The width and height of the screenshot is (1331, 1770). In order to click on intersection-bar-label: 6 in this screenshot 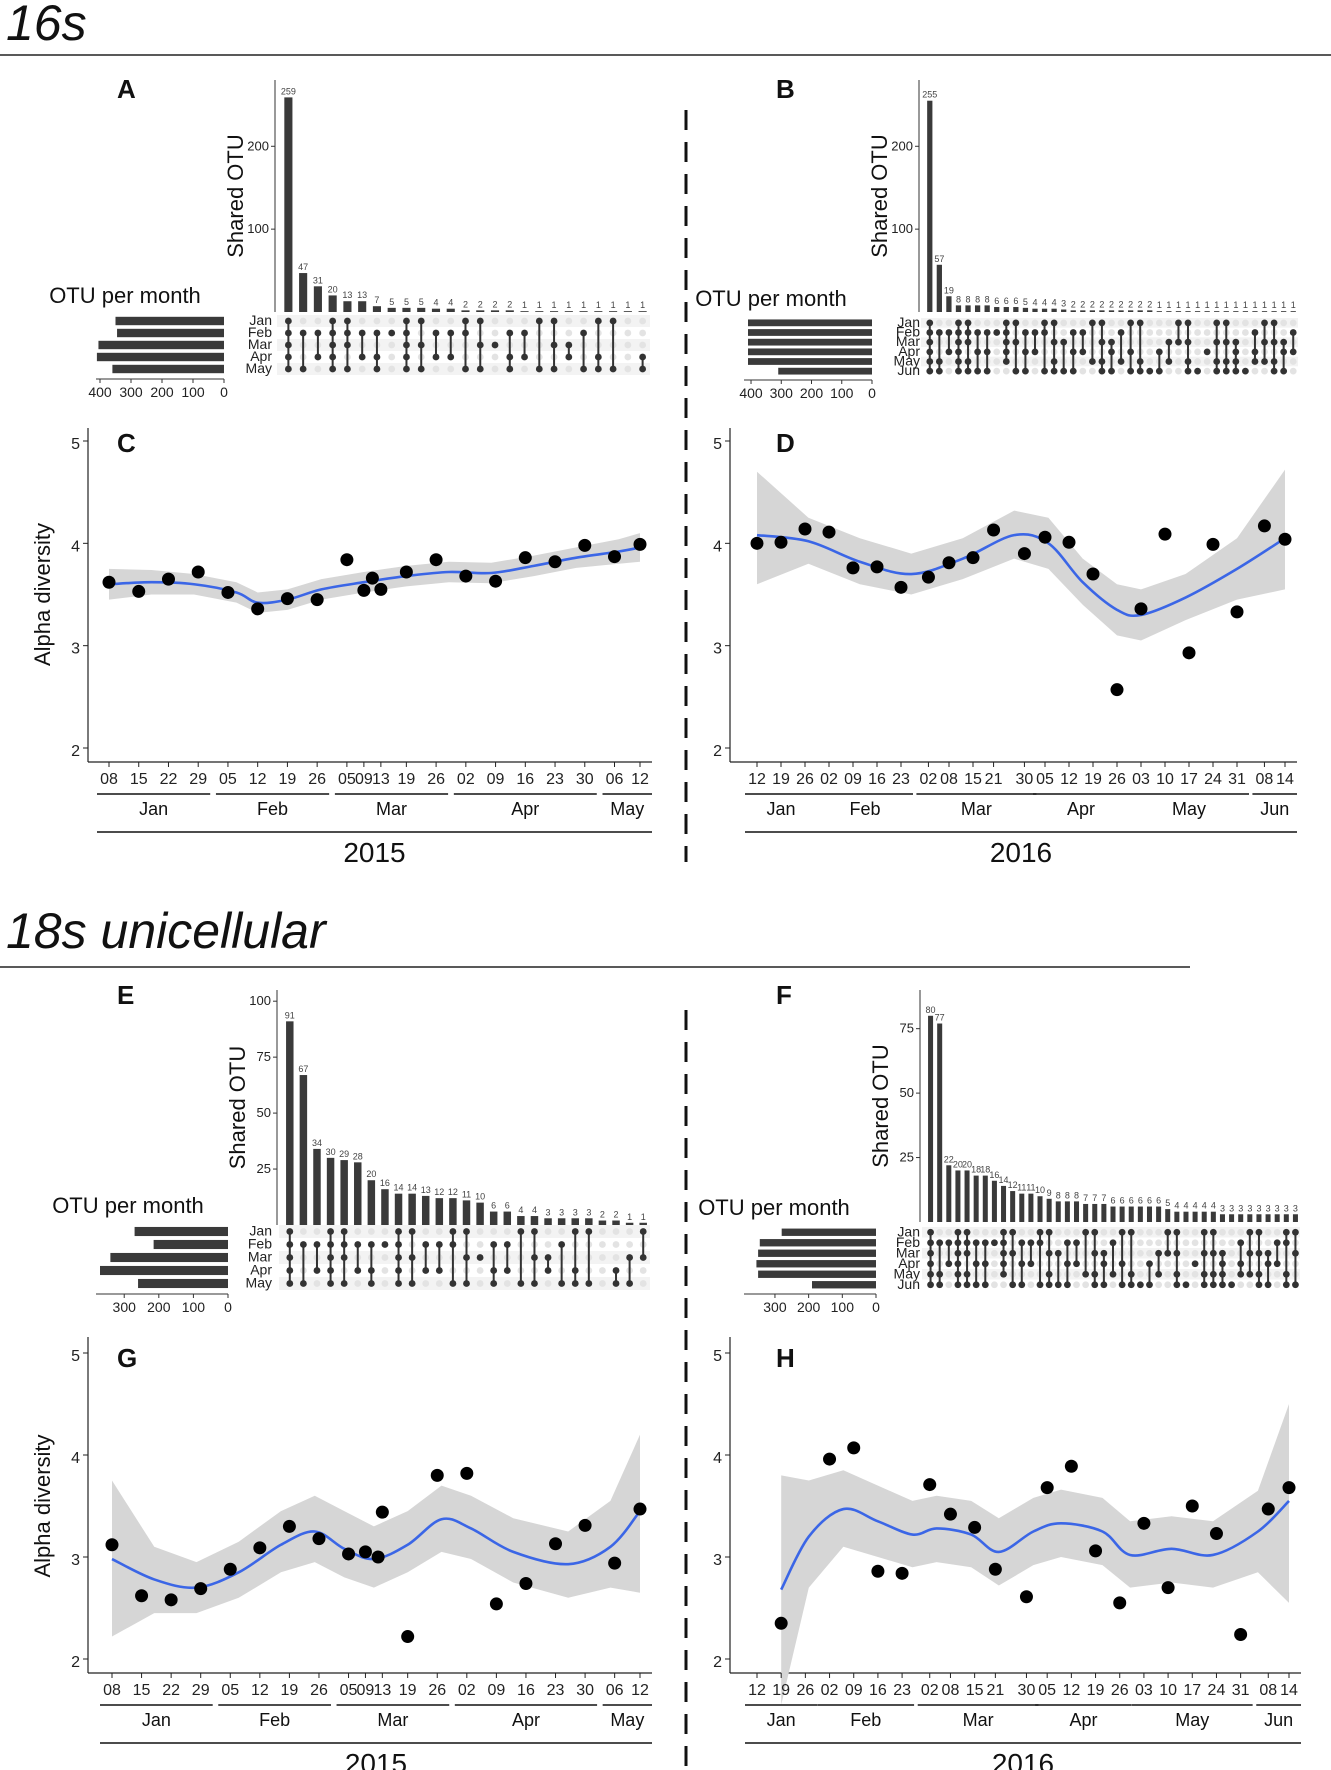, I will do `click(1015, 301)`.